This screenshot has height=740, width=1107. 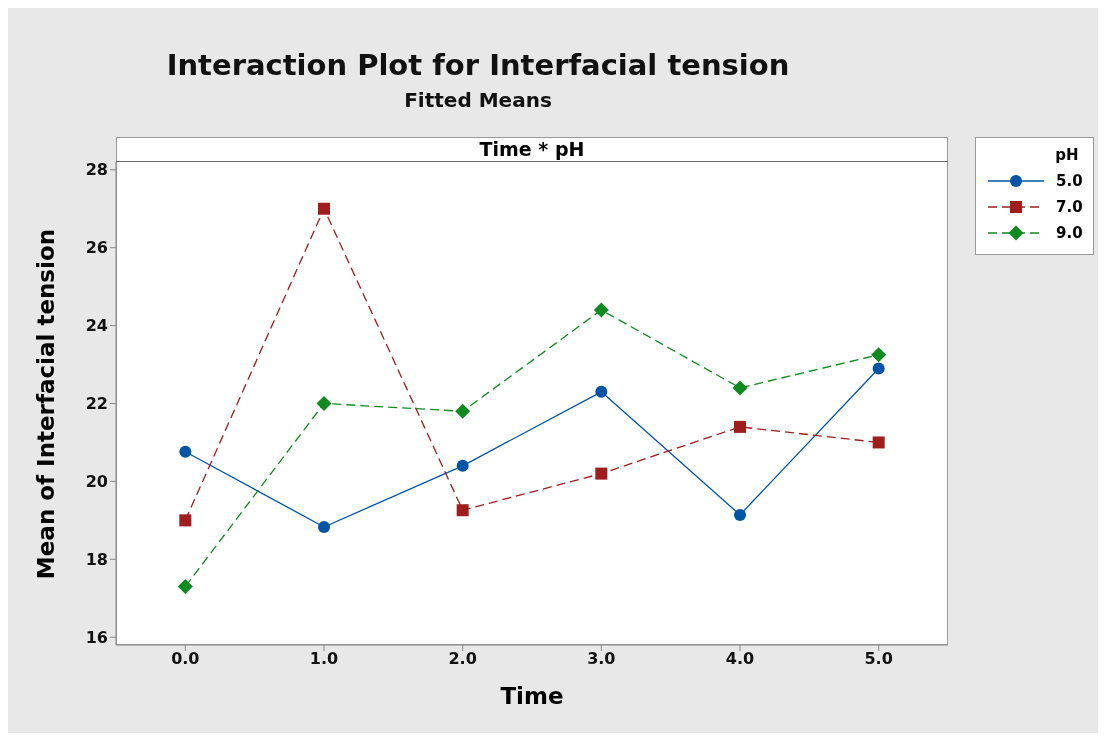 What do you see at coordinates (532, 696) in the screenshot?
I see `x-axis-title: Time` at bounding box center [532, 696].